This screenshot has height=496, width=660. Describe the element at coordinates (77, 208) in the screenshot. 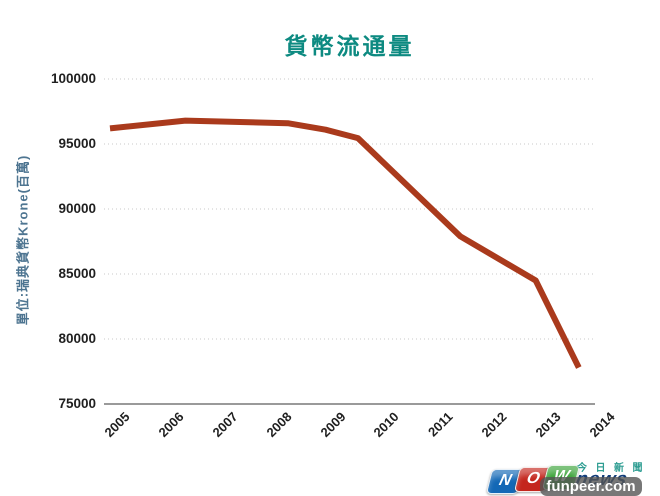

I see `y-tick-label: 90000` at that location.